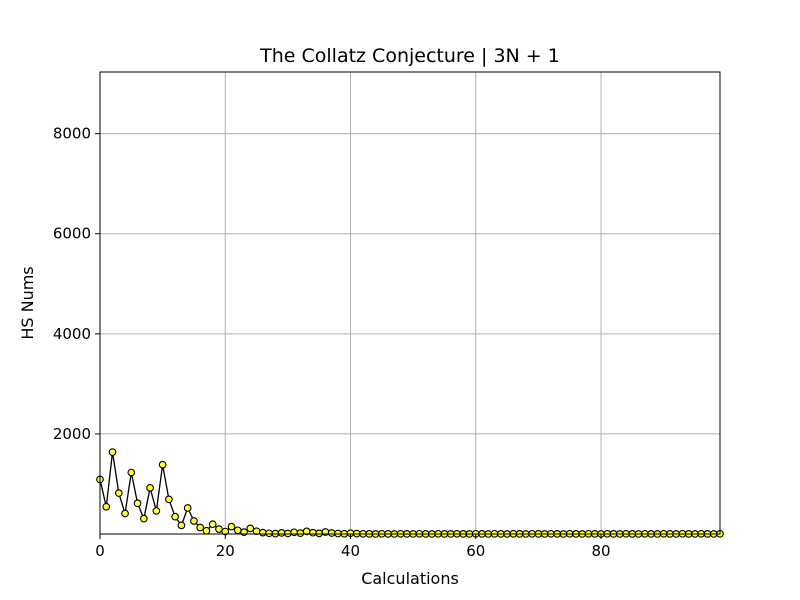 This screenshot has width=800, height=600. What do you see at coordinates (409, 56) in the screenshot?
I see `chart-title: The Collatz Conjecture | 3N + 1` at bounding box center [409, 56].